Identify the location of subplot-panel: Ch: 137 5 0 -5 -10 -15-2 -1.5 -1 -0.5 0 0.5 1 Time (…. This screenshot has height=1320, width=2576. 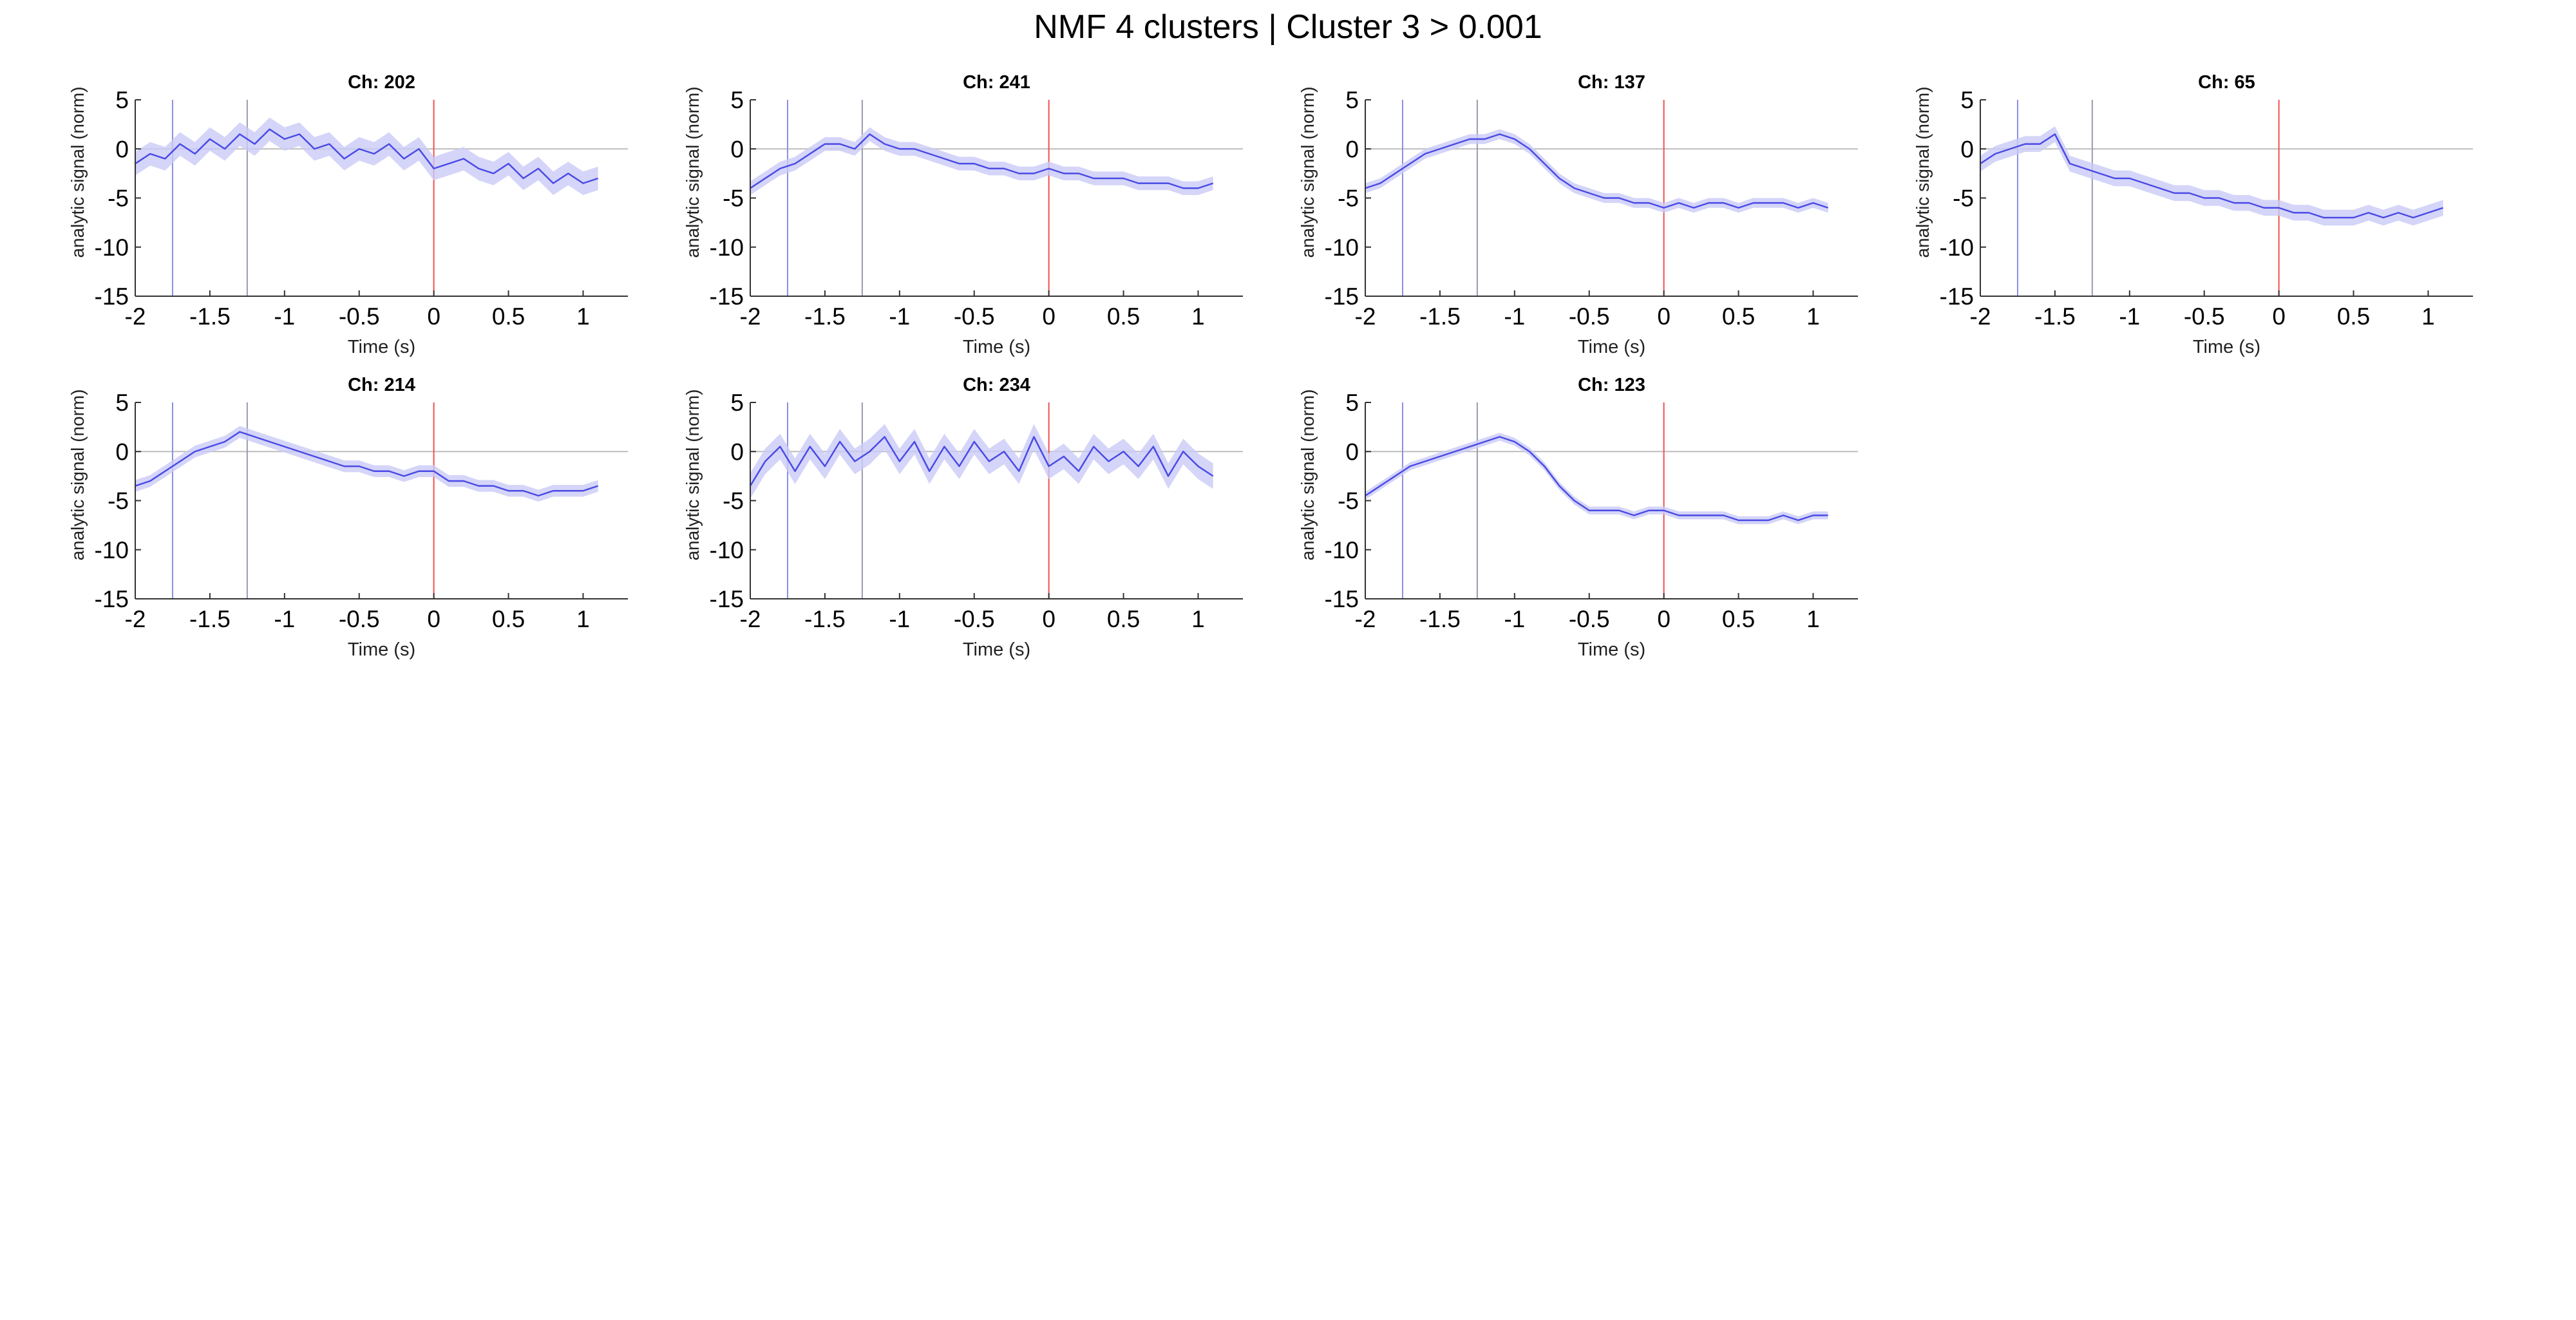
(1578, 214).